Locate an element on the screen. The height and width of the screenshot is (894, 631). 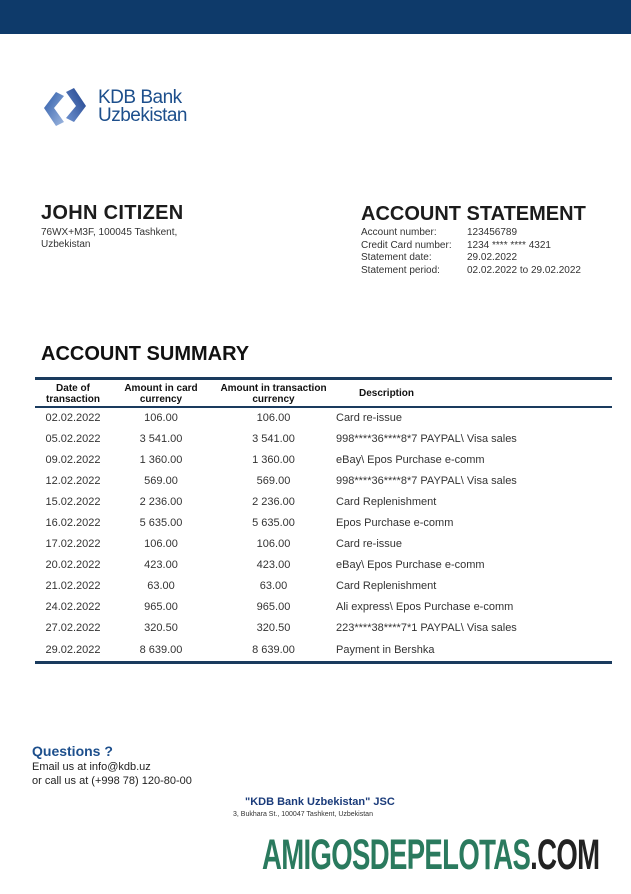
field-label: Credit Card number: is located at coordinates (406, 245).